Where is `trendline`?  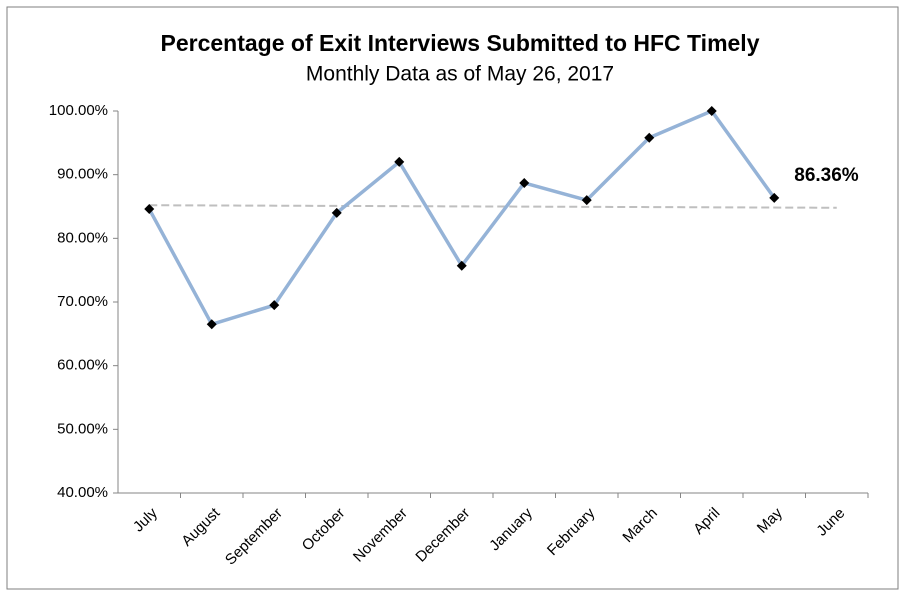 trendline is located at coordinates (493, 206).